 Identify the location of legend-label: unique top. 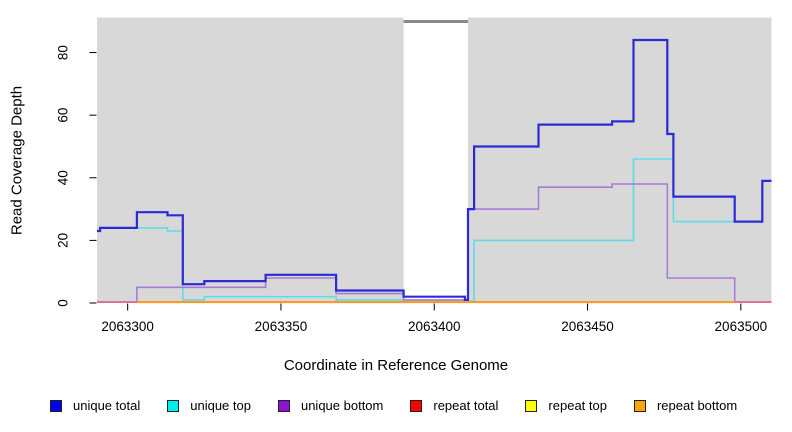
(220, 405).